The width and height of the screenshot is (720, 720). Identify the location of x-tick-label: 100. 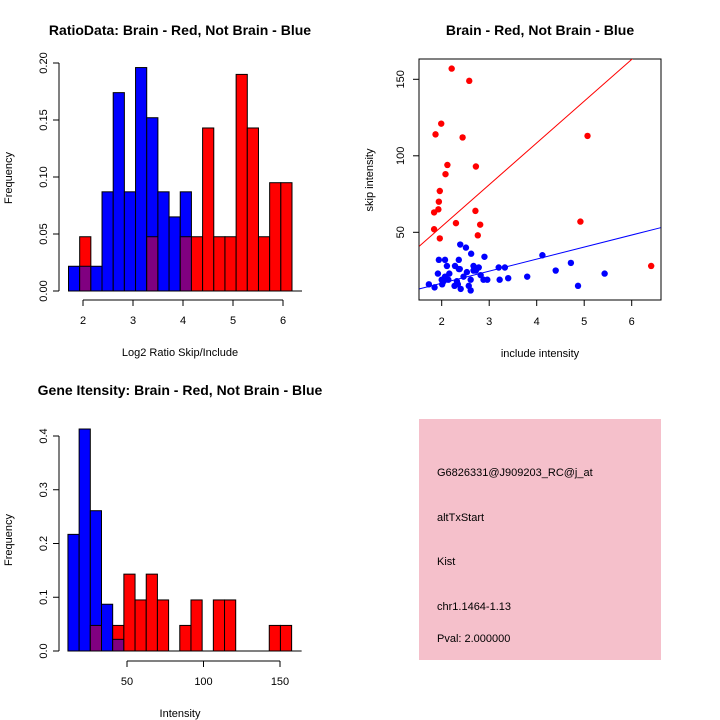
(203, 682).